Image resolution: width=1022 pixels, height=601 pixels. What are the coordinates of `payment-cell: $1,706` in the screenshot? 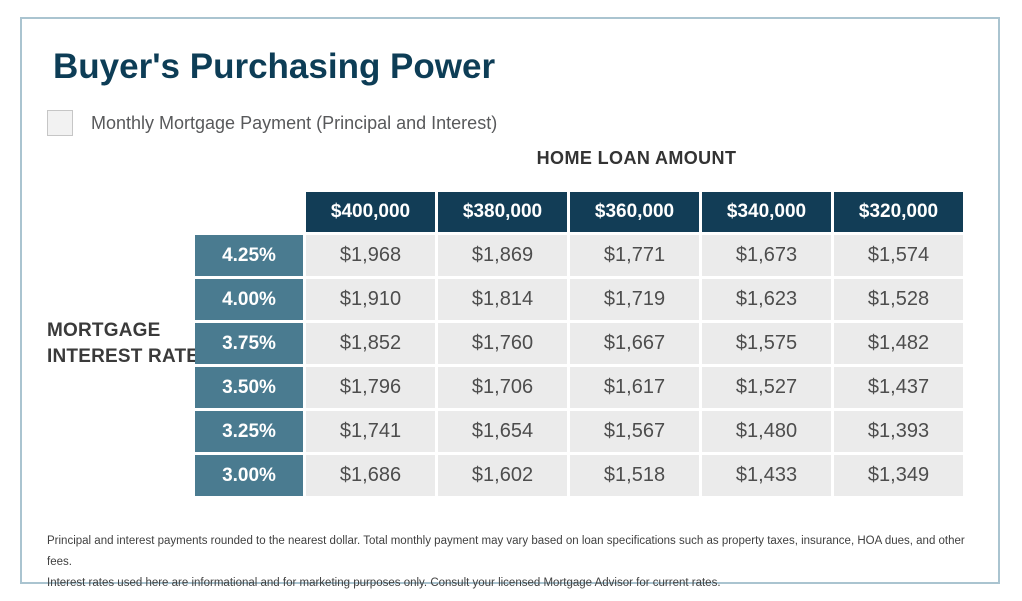 It's located at (502, 387).